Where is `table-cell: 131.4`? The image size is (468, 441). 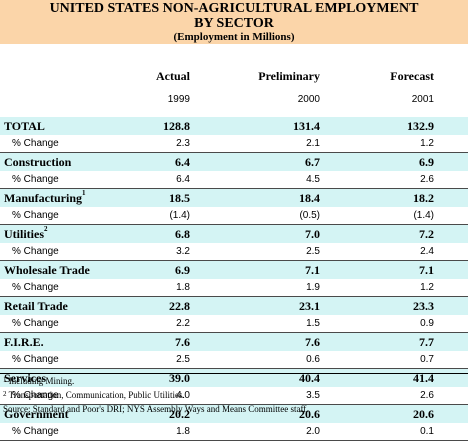 table-cell: 131.4 is located at coordinates (306, 126).